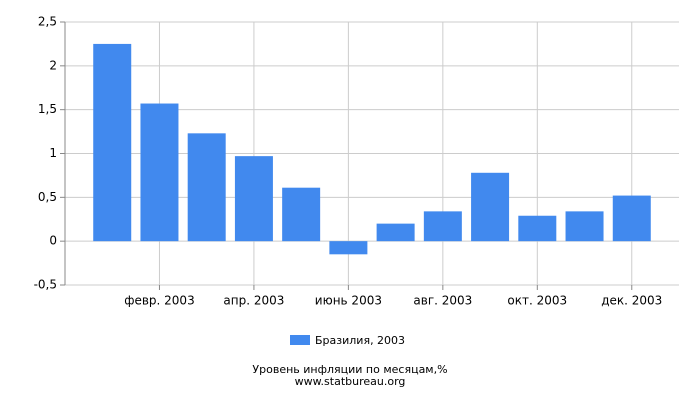  What do you see at coordinates (47, 22) in the screenshot?
I see `y-tick-label: 2,5` at bounding box center [47, 22].